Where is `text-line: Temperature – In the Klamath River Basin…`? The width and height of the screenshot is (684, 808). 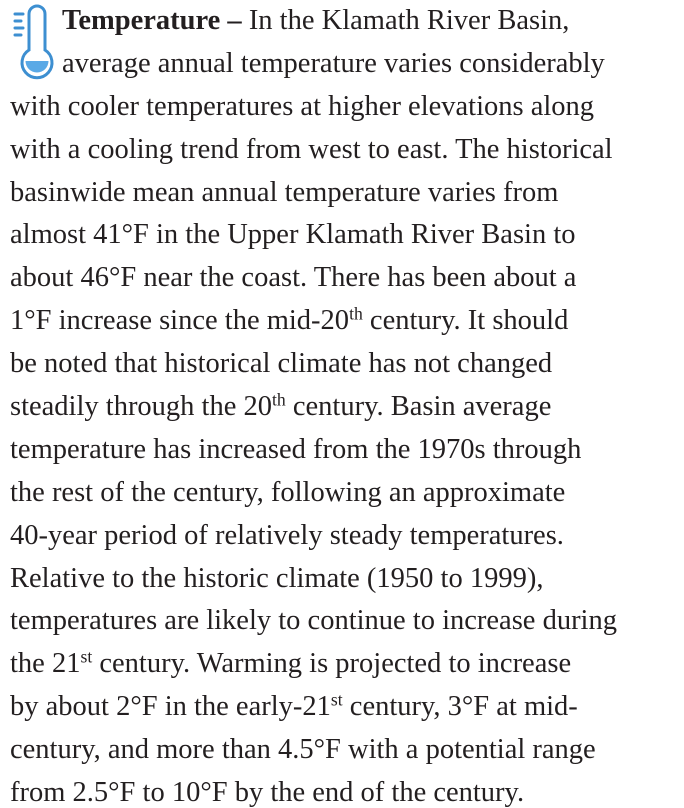 text-line: Temperature – In the Klamath River Basin… is located at coordinates (344, 21).